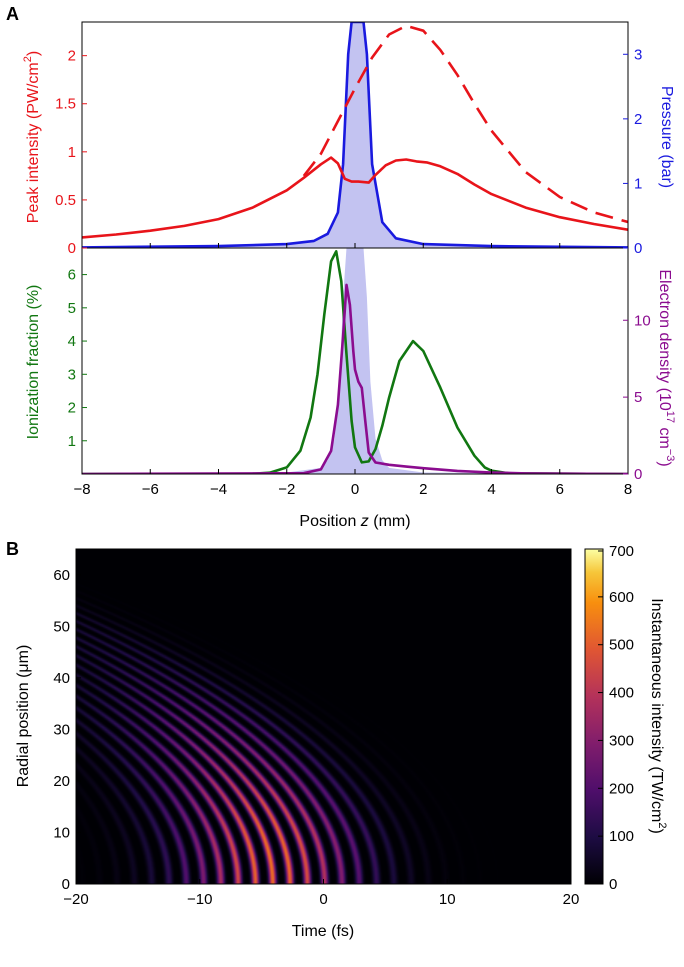 The image size is (684, 967). What do you see at coordinates (199, 899) in the screenshot?
I see `x-tick-label: −10` at bounding box center [199, 899].